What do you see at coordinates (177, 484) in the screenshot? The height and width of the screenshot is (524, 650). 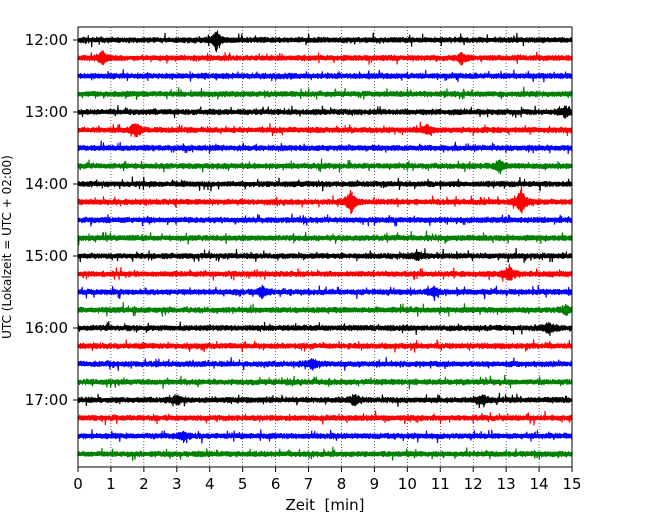 I see `x-tick-label-3: 3` at bounding box center [177, 484].